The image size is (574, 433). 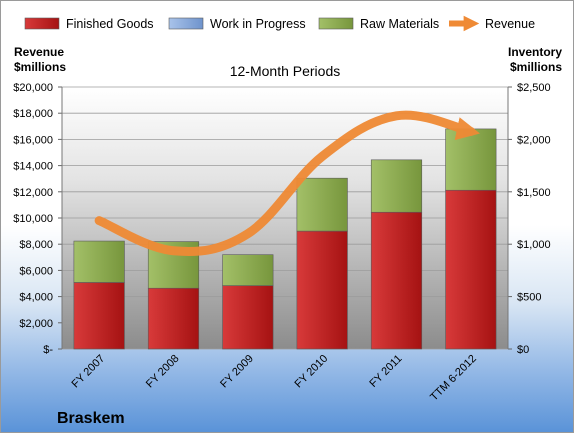 What do you see at coordinates (163, 372) in the screenshot?
I see `category-label: FY 2008` at bounding box center [163, 372].